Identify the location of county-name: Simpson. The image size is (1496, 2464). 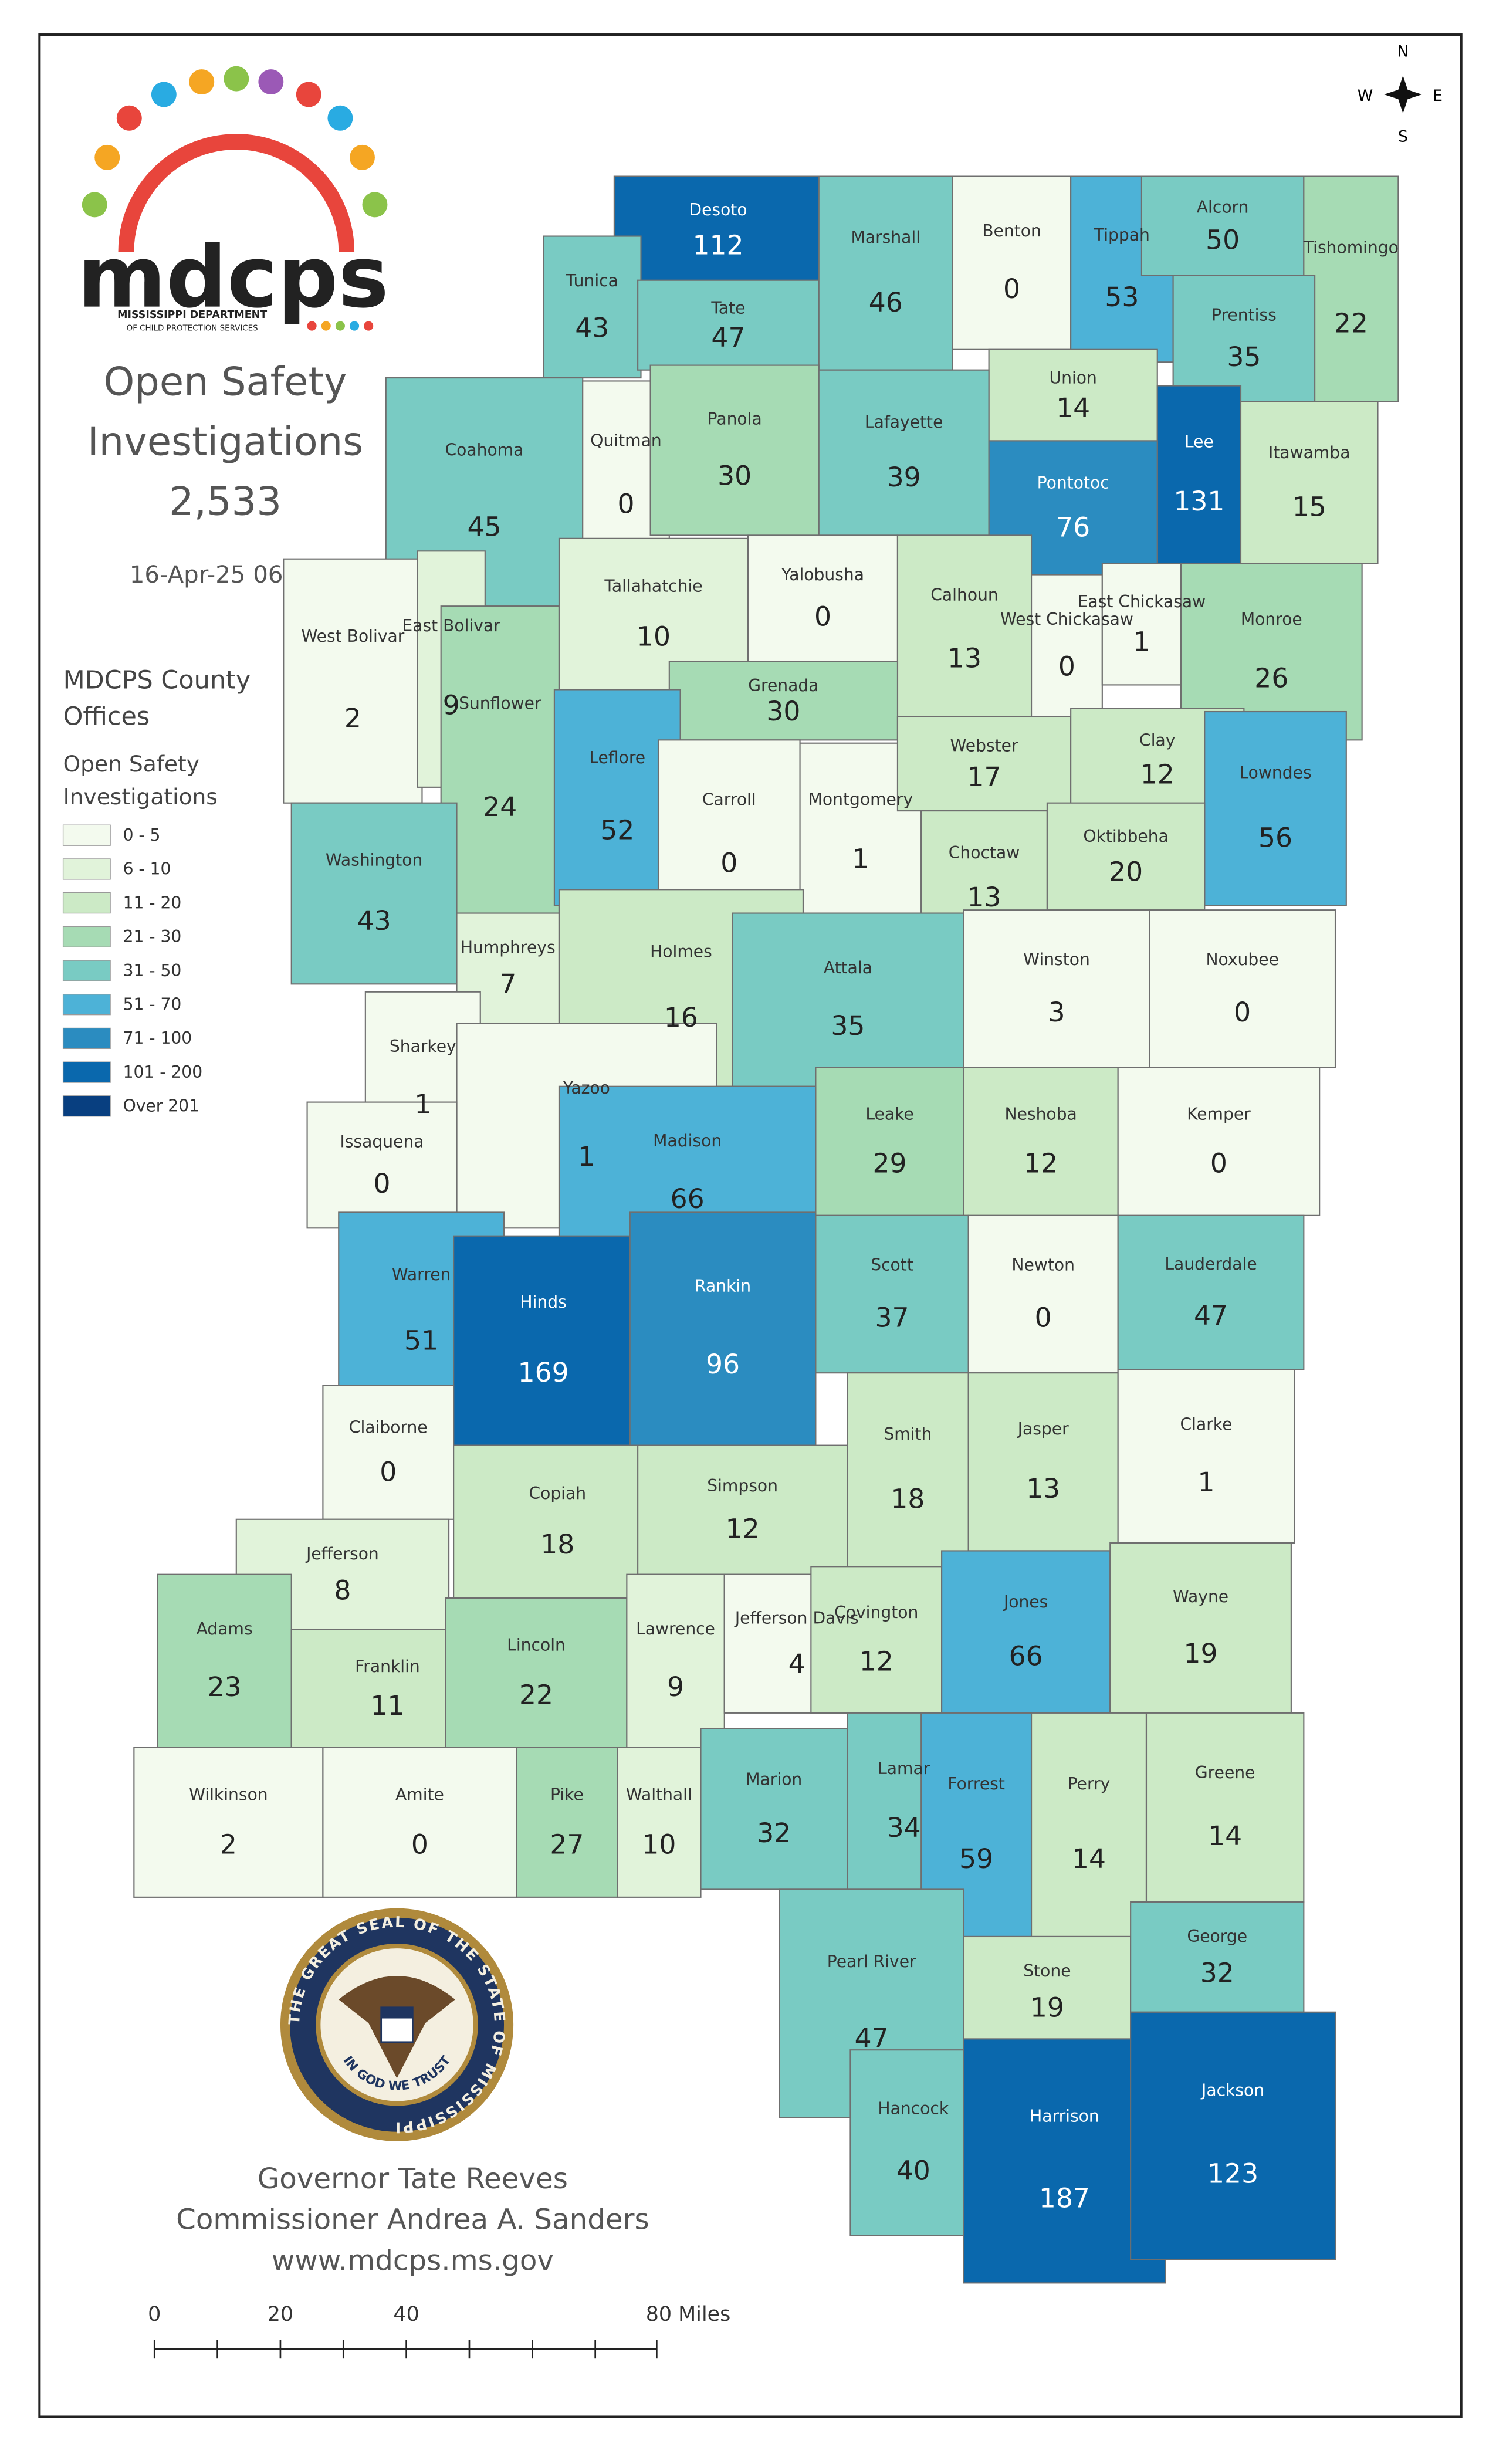
(742, 1486).